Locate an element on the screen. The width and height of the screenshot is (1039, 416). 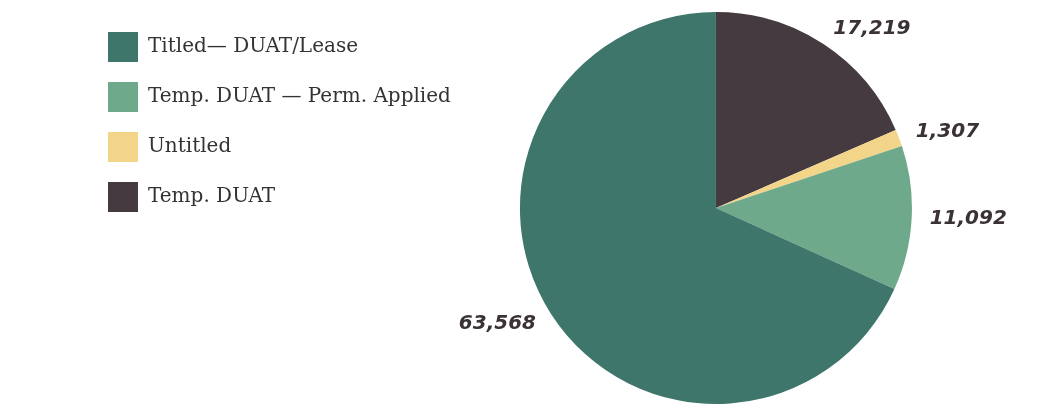
data-label: 17,219 is located at coordinates (872, 27).